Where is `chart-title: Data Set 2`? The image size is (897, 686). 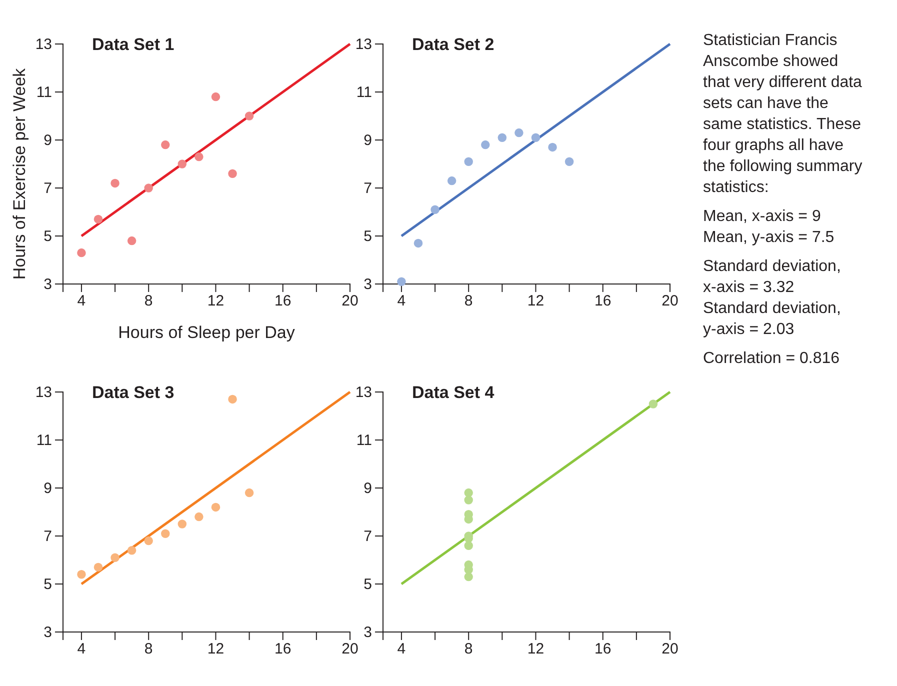
chart-title: Data Set 2 is located at coordinates (453, 44).